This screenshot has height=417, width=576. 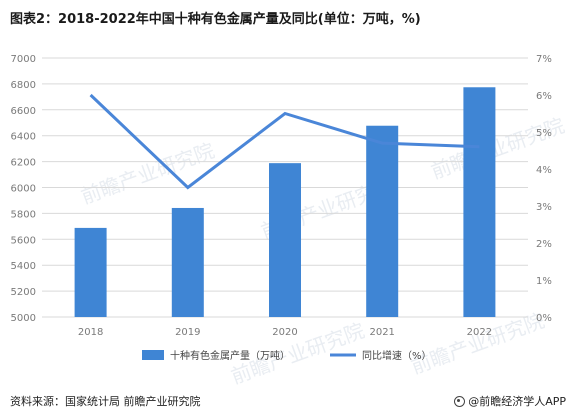 I want to click on legend-bar-swatch, so click(x=153, y=355).